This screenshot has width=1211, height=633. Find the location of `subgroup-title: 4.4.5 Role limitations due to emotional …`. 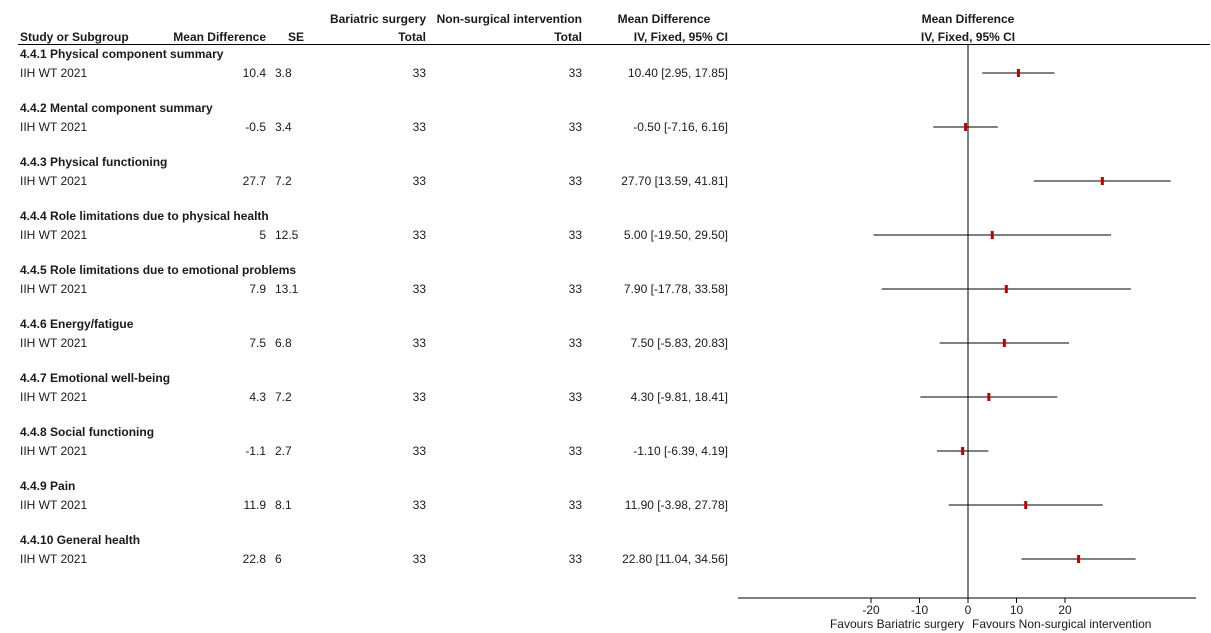

subgroup-title: 4.4.5 Role limitations due to emotional … is located at coordinates (158, 270).